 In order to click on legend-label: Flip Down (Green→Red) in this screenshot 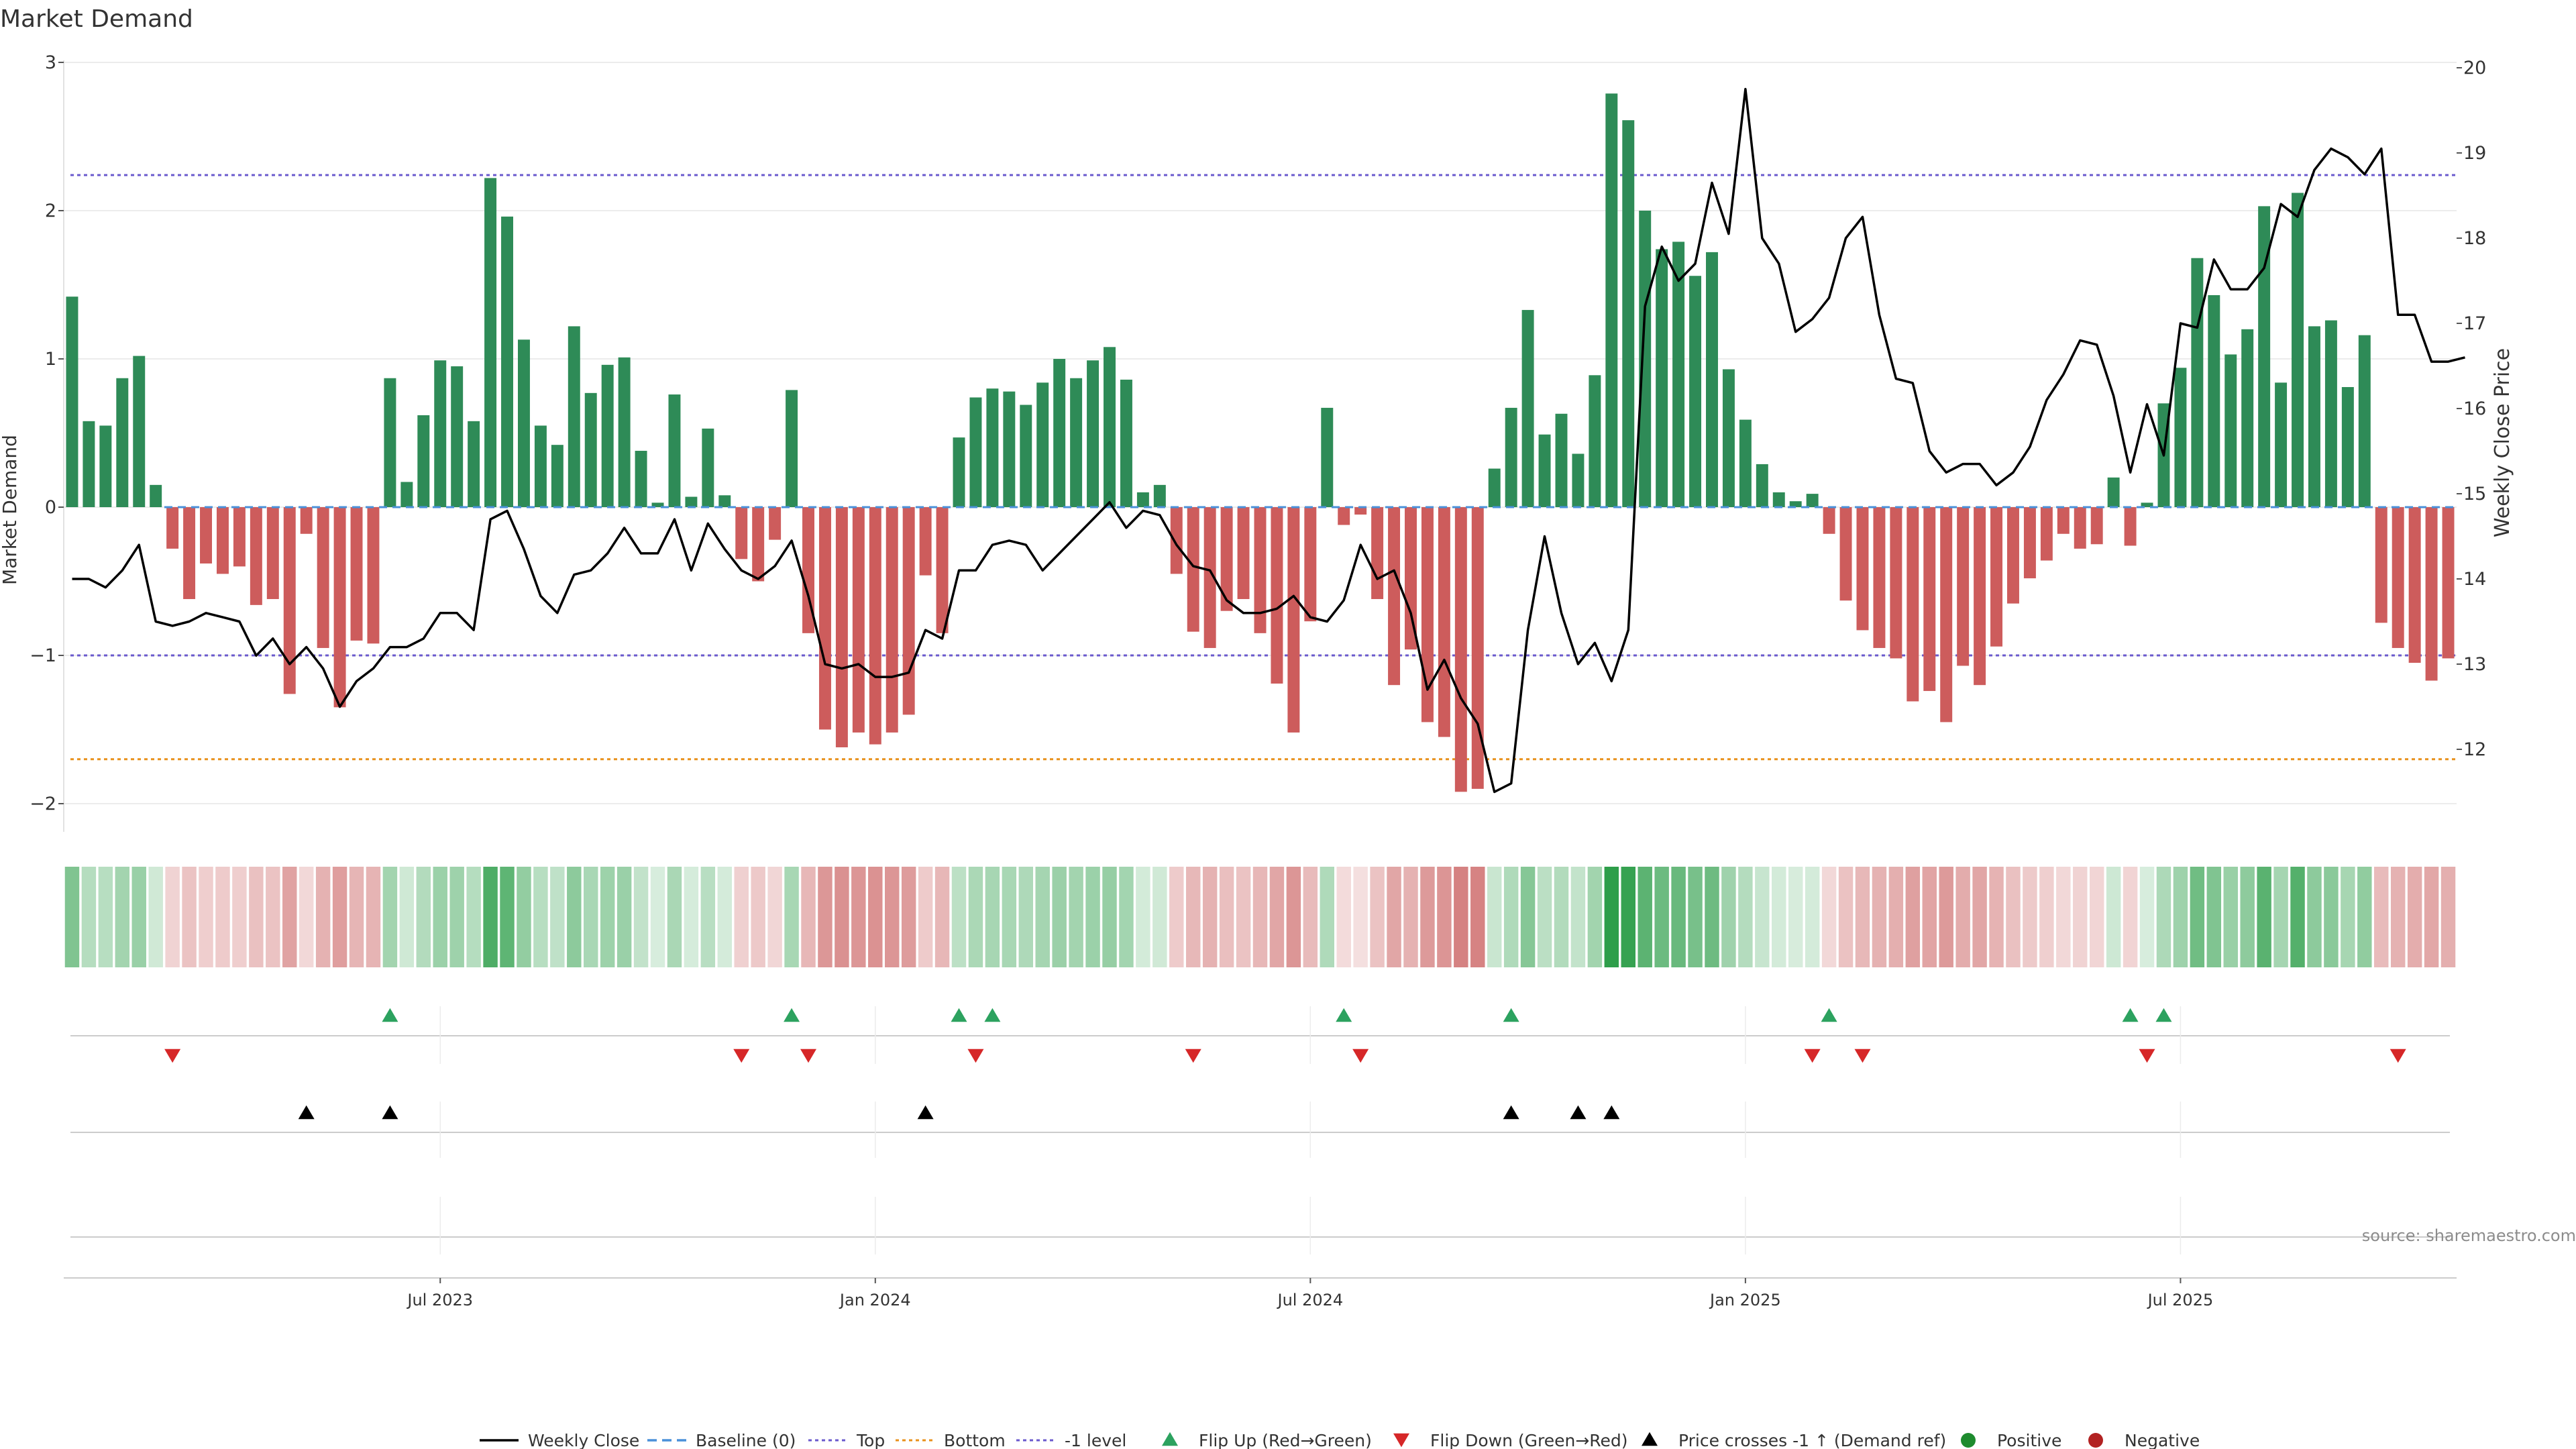, I will do `click(1529, 1440)`.